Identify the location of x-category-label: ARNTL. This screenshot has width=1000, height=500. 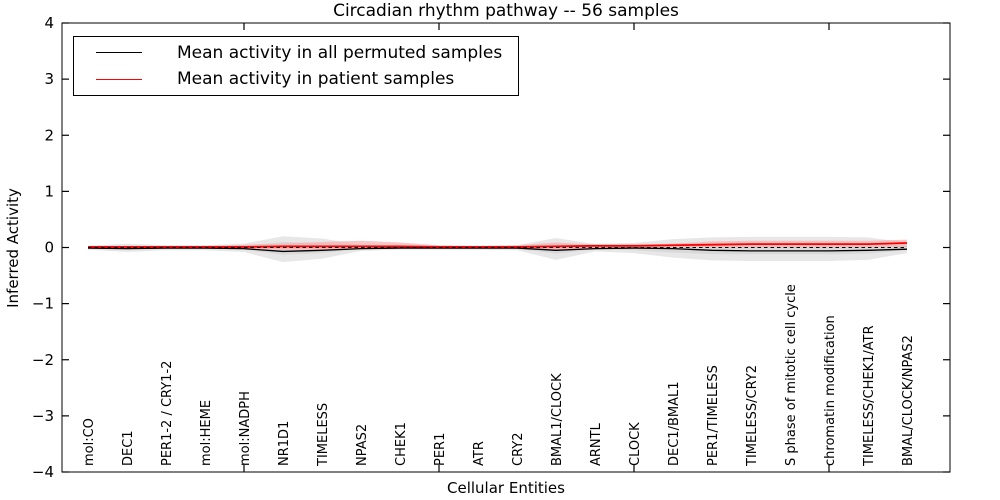
(596, 444).